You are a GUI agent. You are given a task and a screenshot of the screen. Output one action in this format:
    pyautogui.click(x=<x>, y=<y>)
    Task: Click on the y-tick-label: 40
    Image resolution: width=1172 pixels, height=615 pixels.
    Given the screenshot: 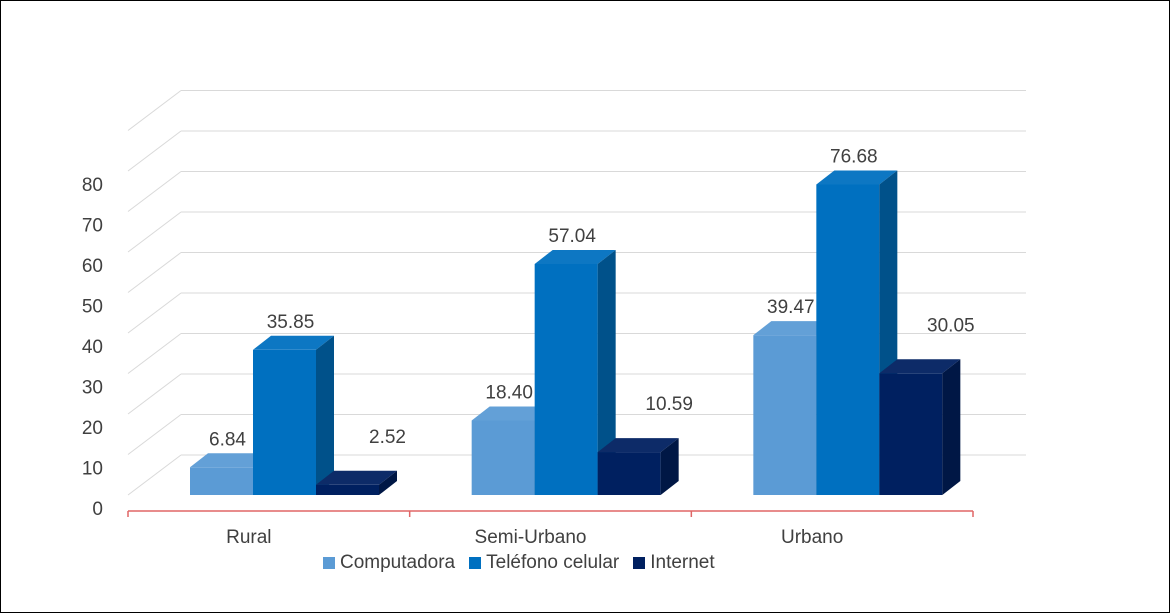 What is the action you would take?
    pyautogui.click(x=92, y=347)
    